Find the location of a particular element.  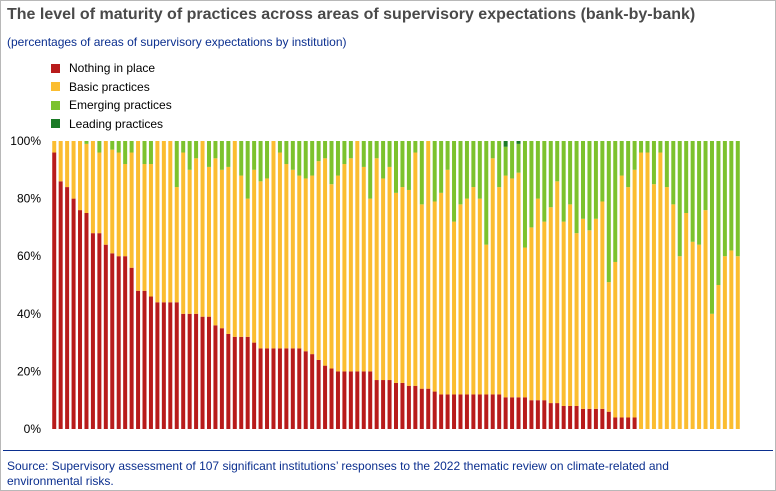

y-tick-label: 100% is located at coordinates (25, 141).